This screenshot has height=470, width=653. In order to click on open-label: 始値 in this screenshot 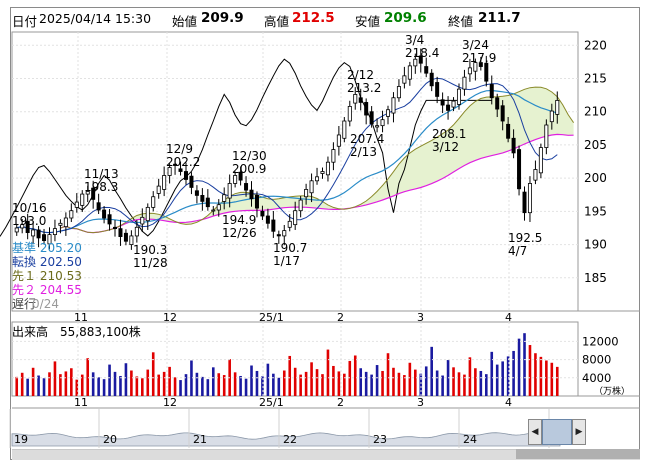, I will do `click(185, 21)`.